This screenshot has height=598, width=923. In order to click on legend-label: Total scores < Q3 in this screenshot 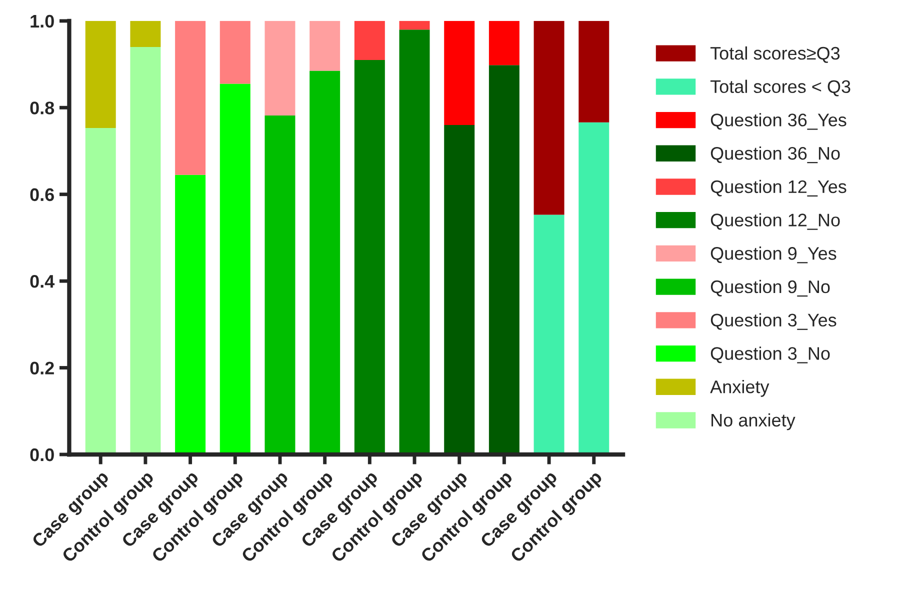, I will do `click(780, 88)`.